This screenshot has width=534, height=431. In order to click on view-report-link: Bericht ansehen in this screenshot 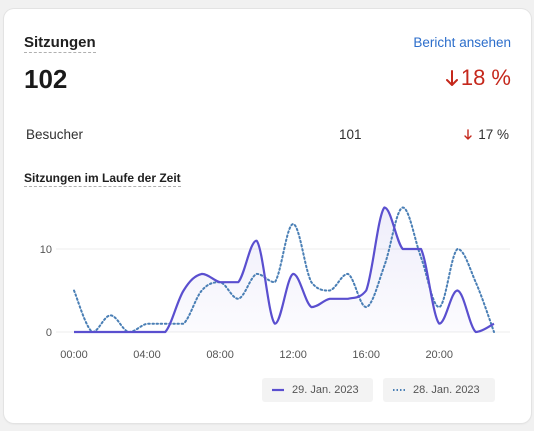, I will do `click(462, 42)`.